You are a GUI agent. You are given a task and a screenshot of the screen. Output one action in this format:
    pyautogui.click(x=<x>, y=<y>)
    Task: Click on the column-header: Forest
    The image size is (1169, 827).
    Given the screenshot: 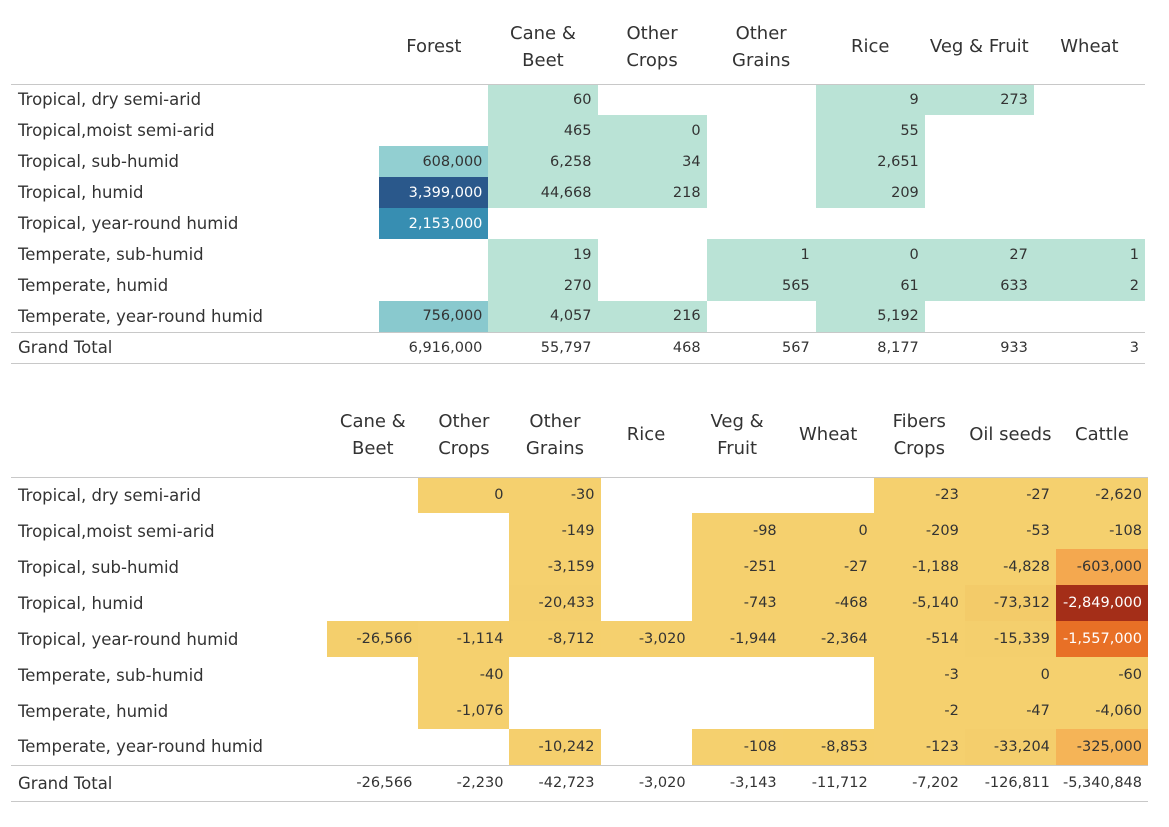 What is the action you would take?
    pyautogui.click(x=434, y=47)
    